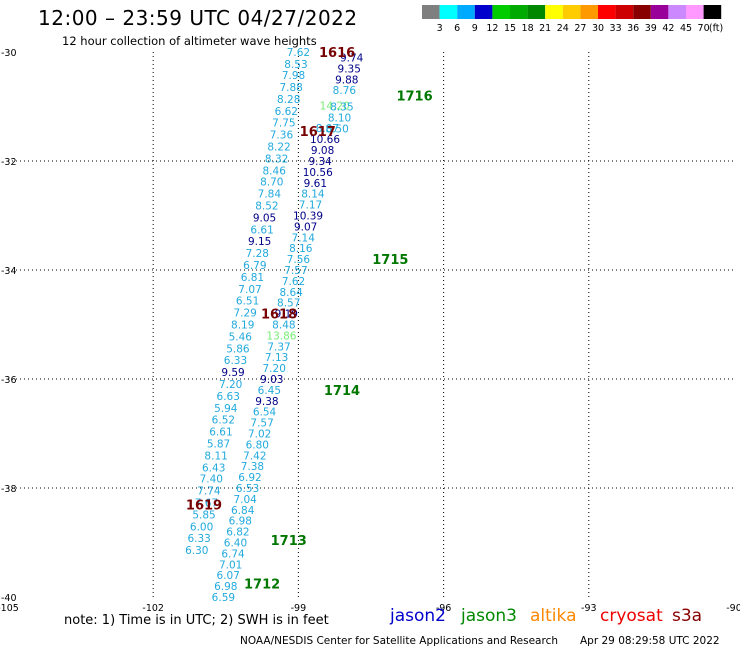 This screenshot has height=650, width=740. I want to click on pass-time-label: 1714, so click(342, 391).